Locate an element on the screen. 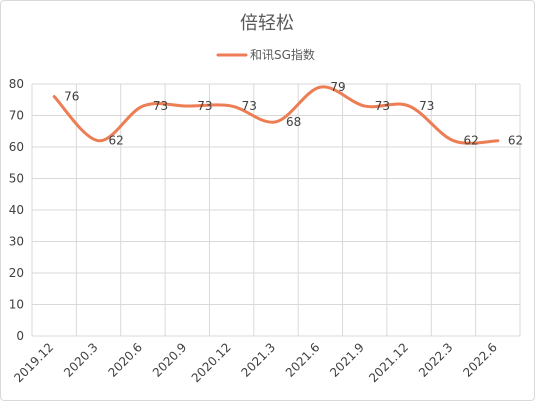 Image resolution: width=535 pixels, height=401 pixels. x-tick-label: 2019.12 is located at coordinates (33, 362).